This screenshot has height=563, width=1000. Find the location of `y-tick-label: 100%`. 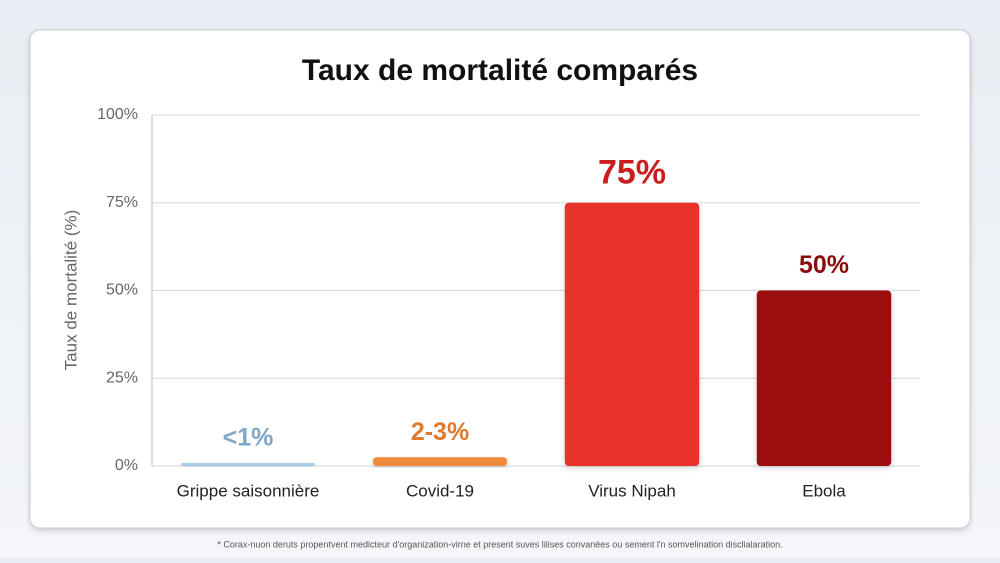

y-tick-label: 100% is located at coordinates (117, 114).